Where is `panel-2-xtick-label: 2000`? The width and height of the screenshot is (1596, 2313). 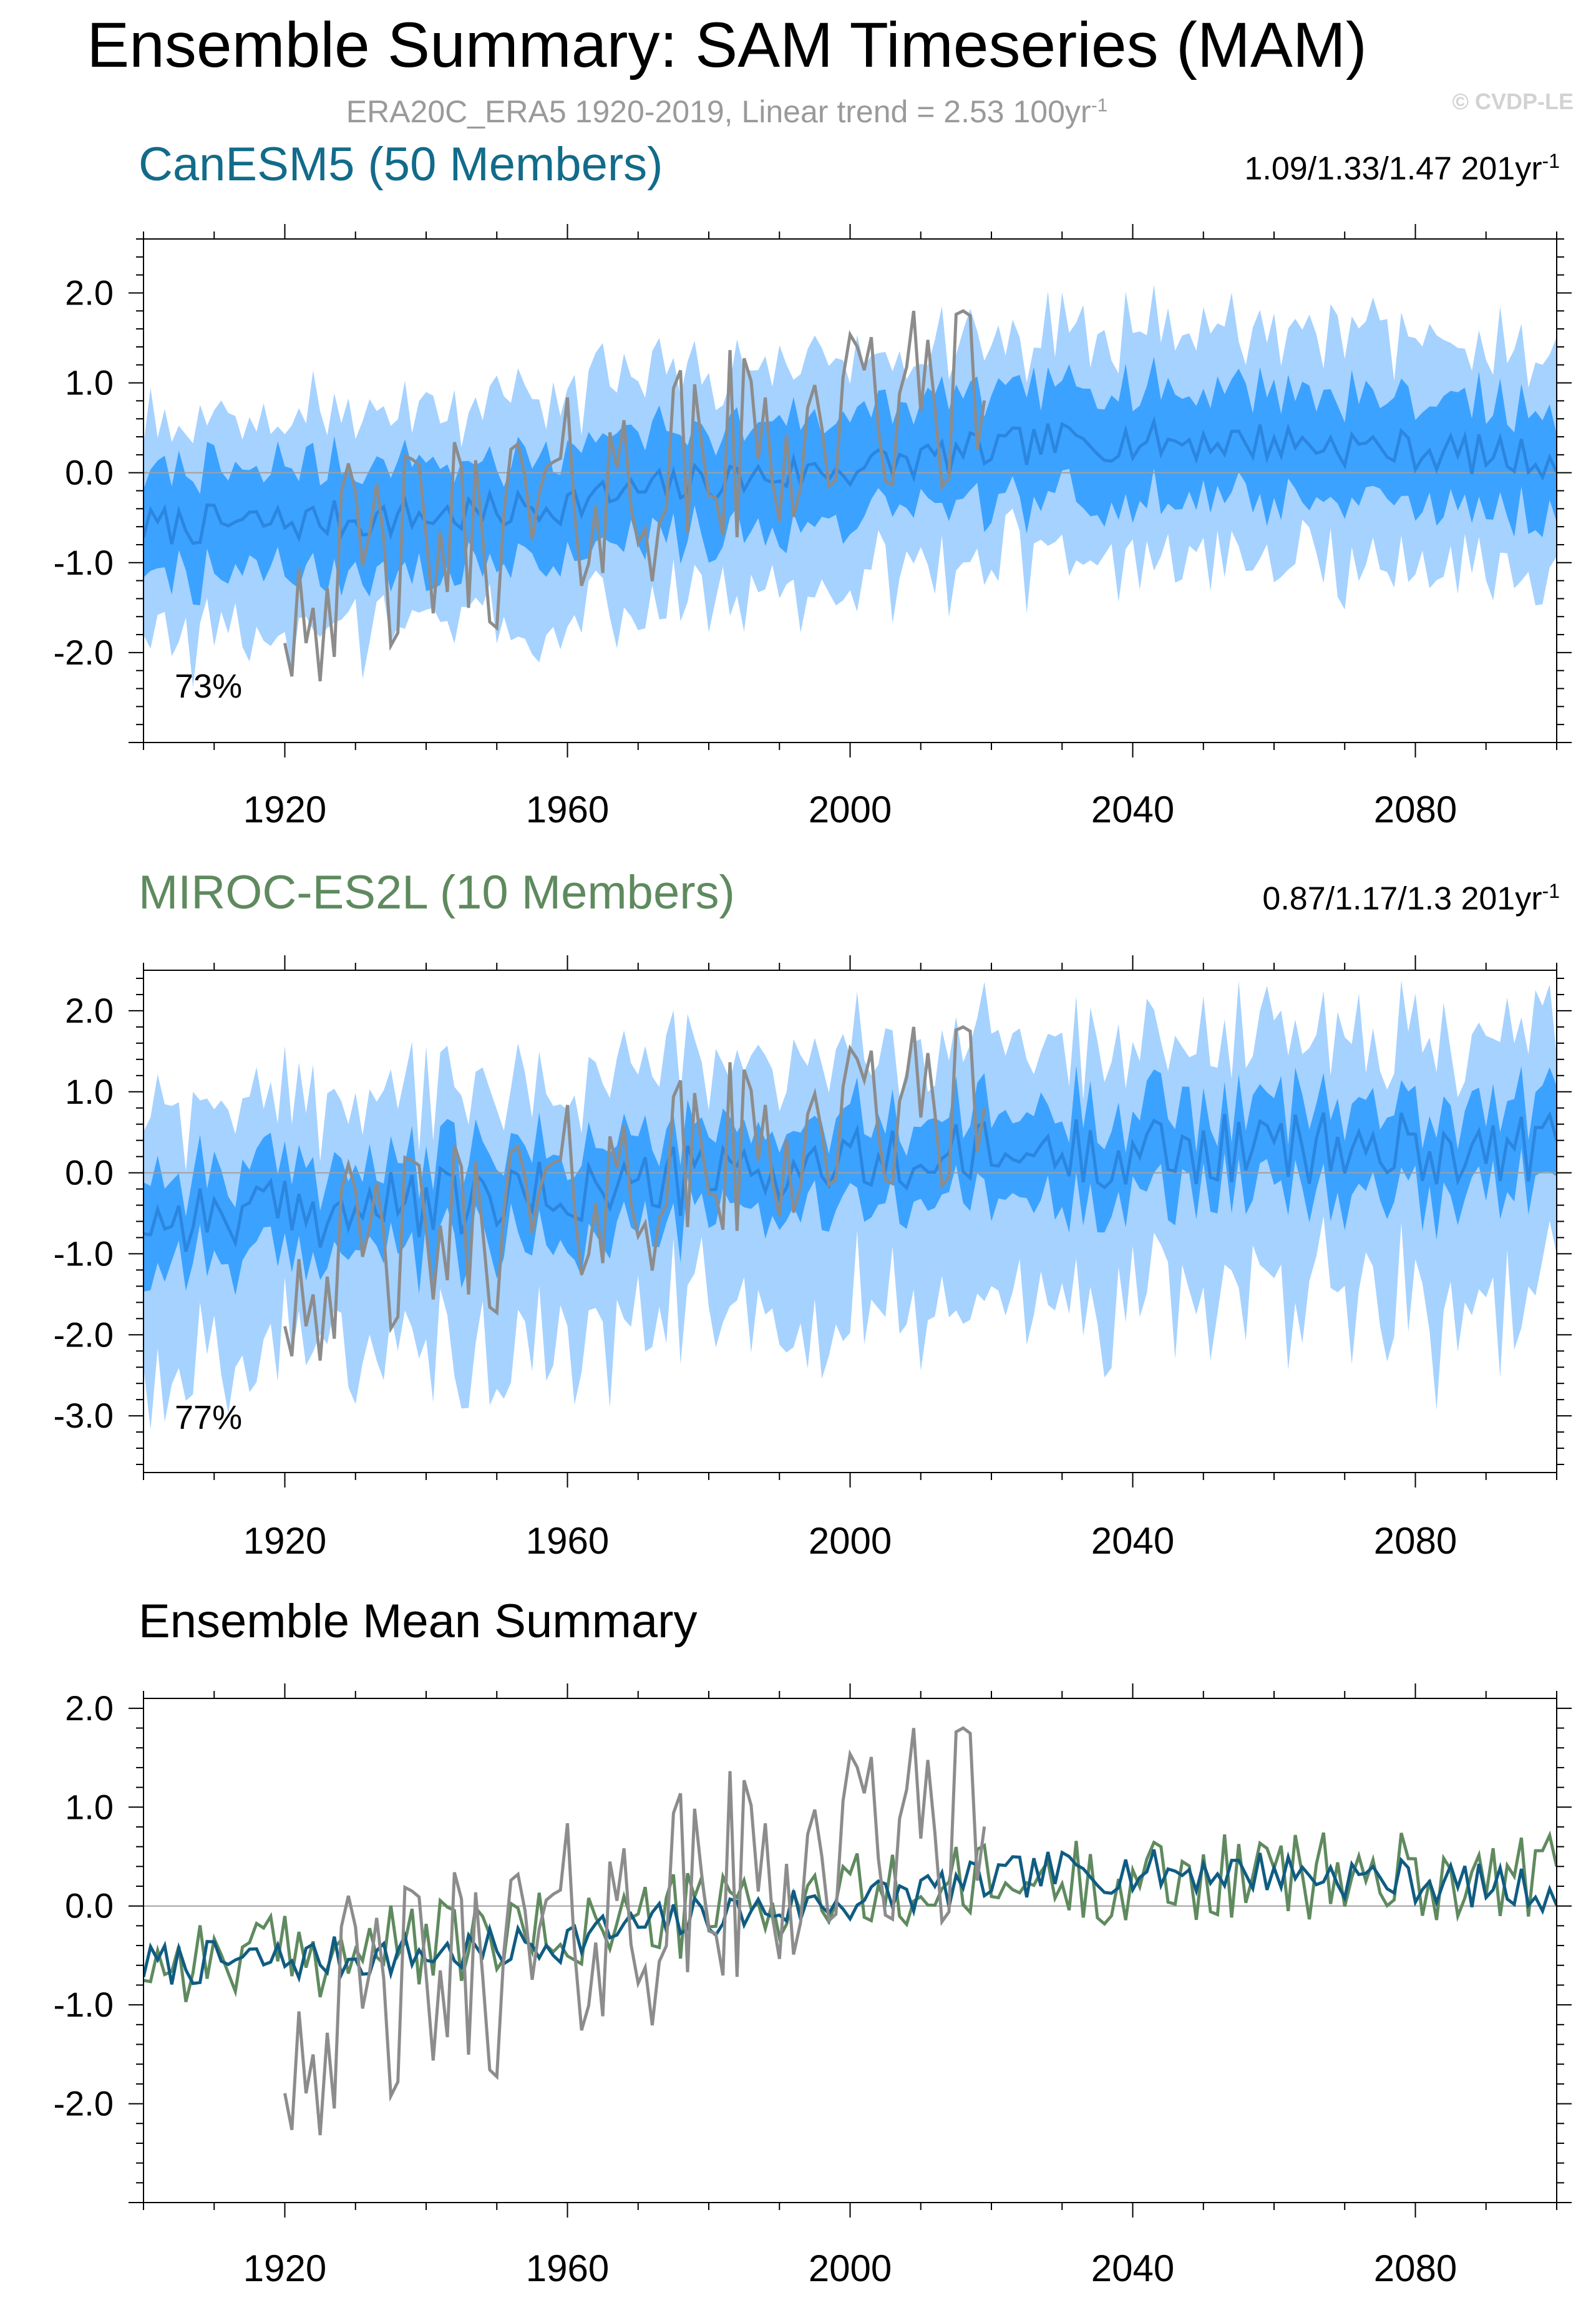
panel-2-xtick-label: 2000 is located at coordinates (850, 2268).